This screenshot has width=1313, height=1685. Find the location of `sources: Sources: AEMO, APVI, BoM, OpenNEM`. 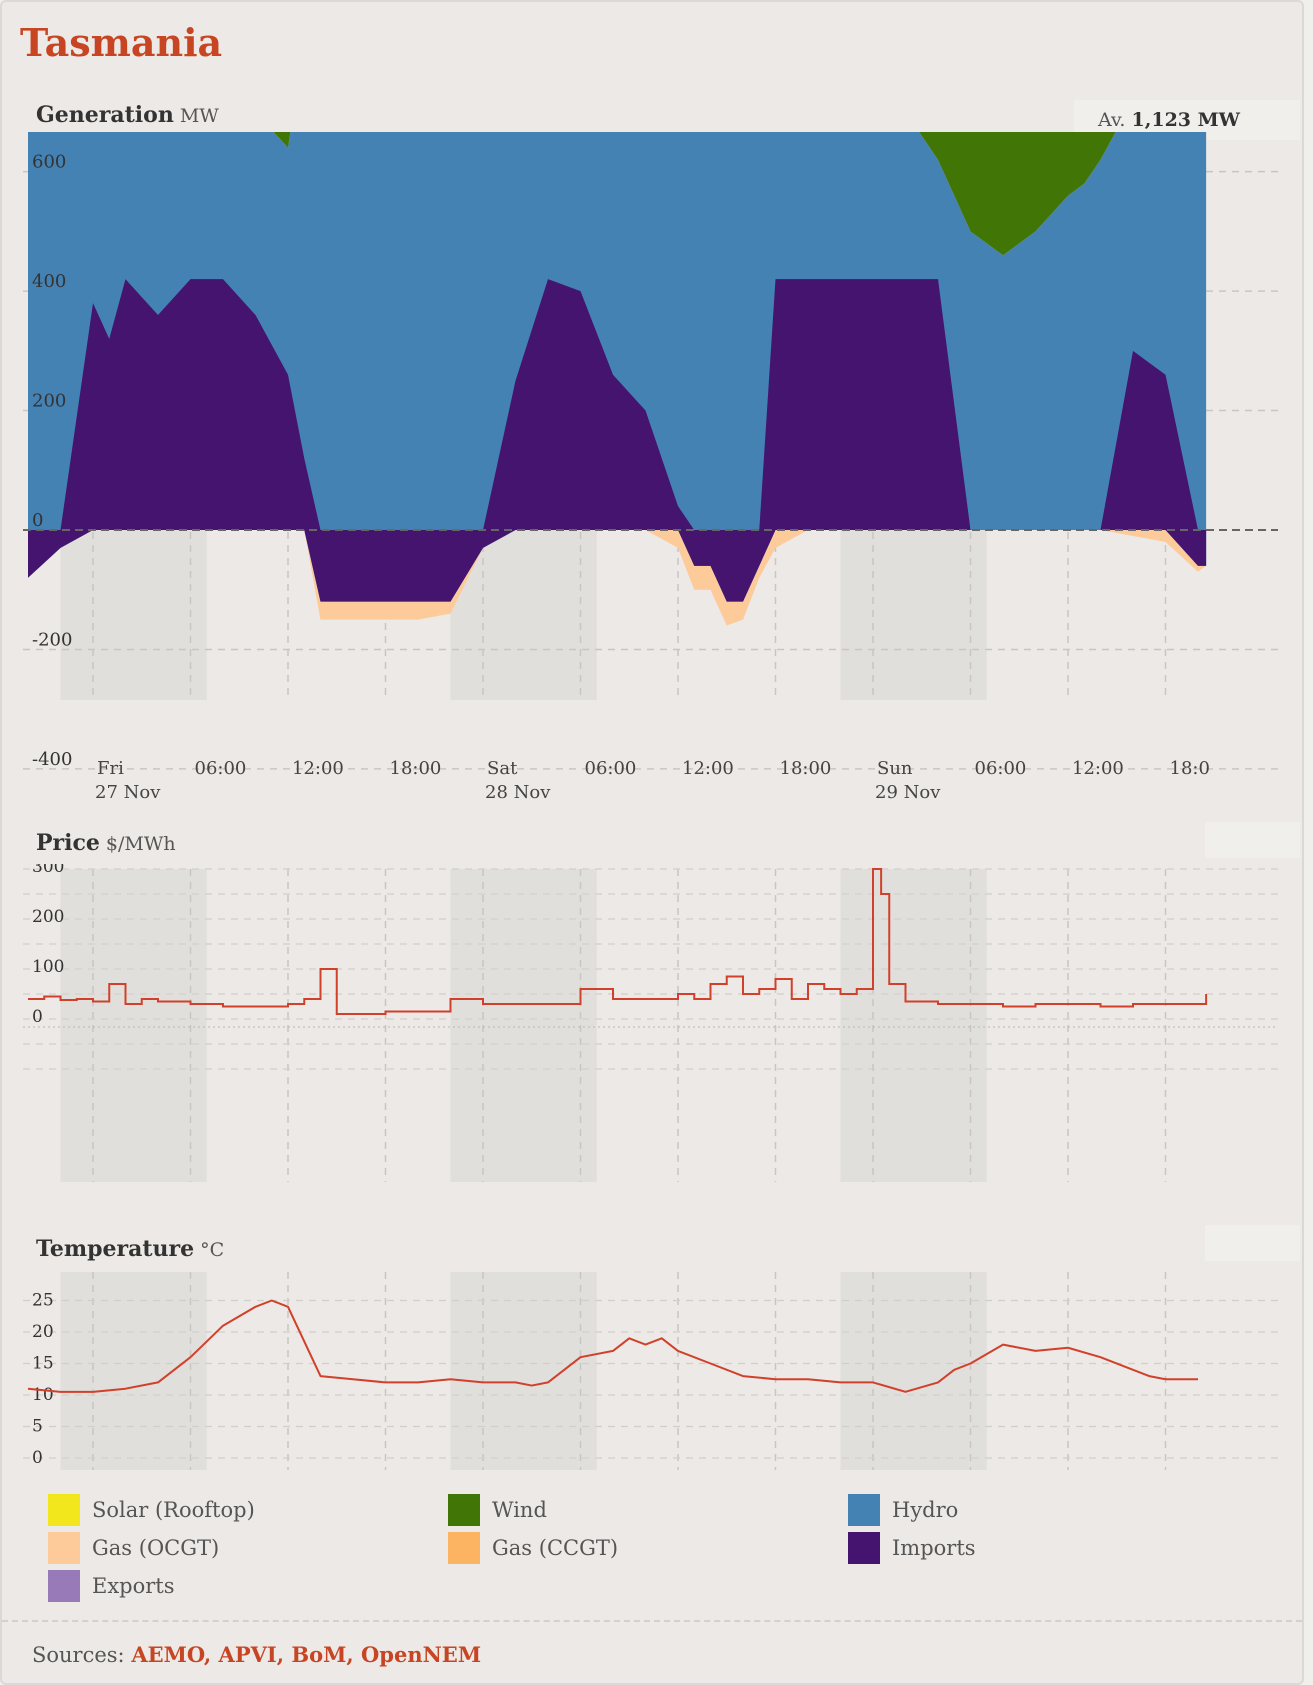

sources: Sources: AEMO, APVI, BoM, OpenNEM is located at coordinates (256, 1654).